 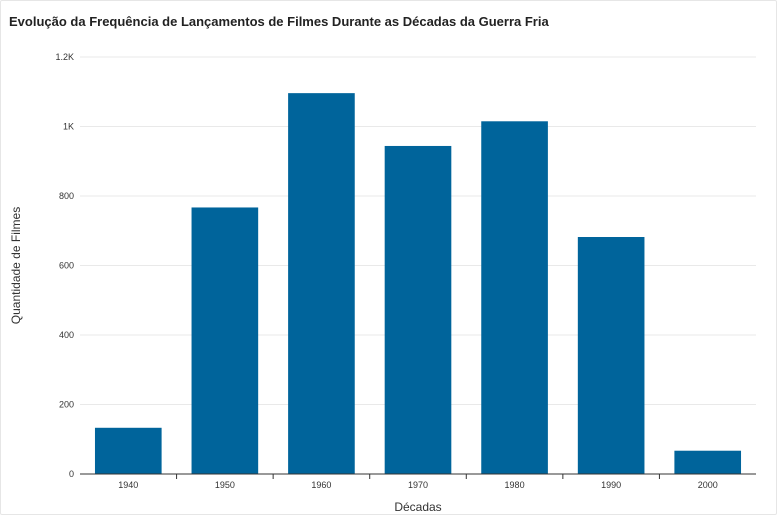 What do you see at coordinates (128, 450) in the screenshot?
I see `bar-1940` at bounding box center [128, 450].